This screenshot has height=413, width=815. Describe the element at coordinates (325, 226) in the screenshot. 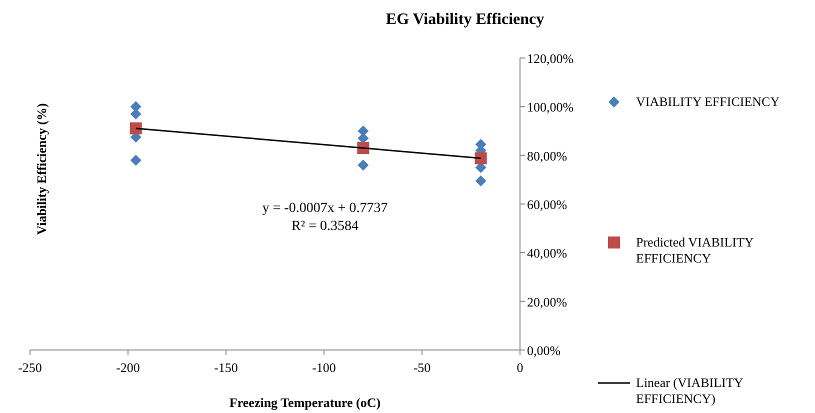

I see `annotation: R² = 0.3584` at that location.